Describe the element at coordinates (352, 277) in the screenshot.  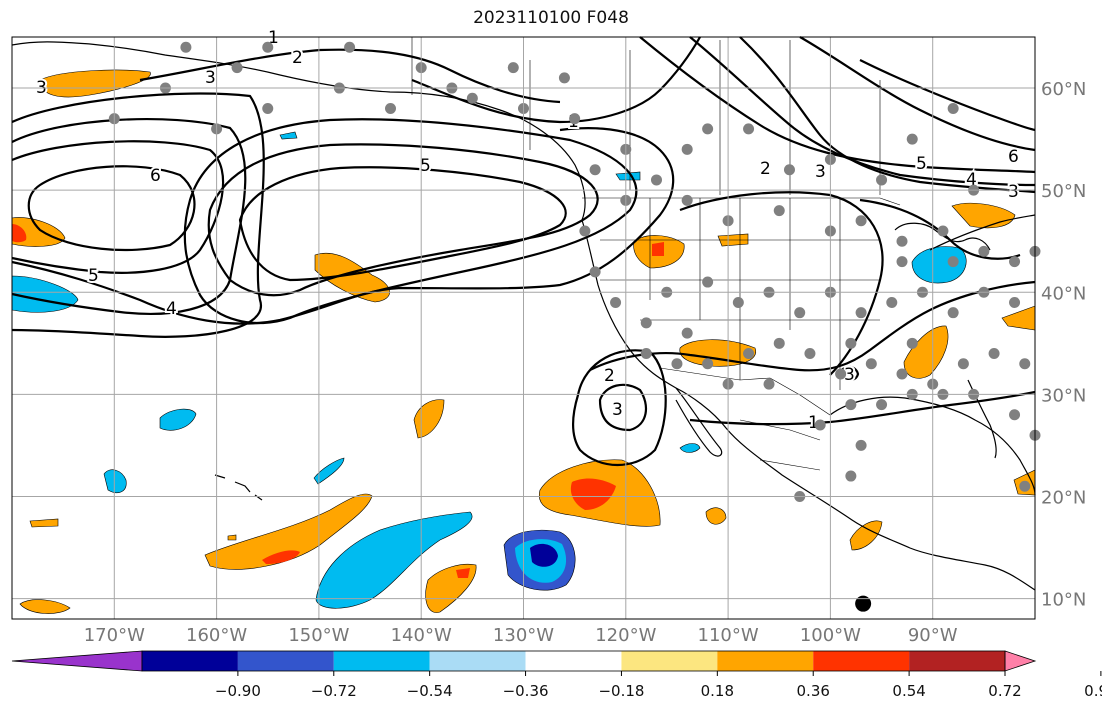
I see `positive-anomaly-central` at that location.